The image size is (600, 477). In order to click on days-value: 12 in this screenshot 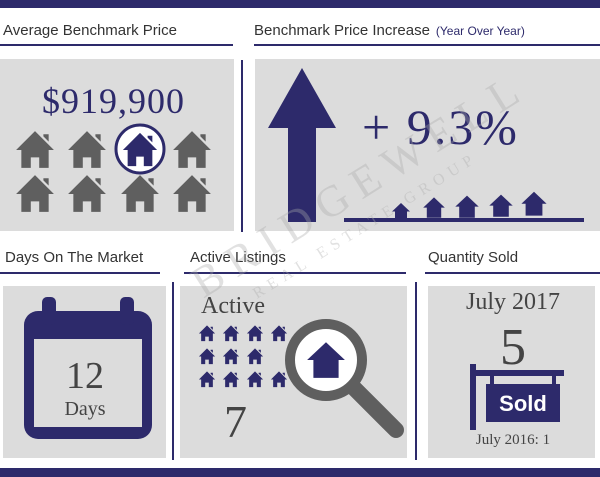, I will do `click(85, 376)`.